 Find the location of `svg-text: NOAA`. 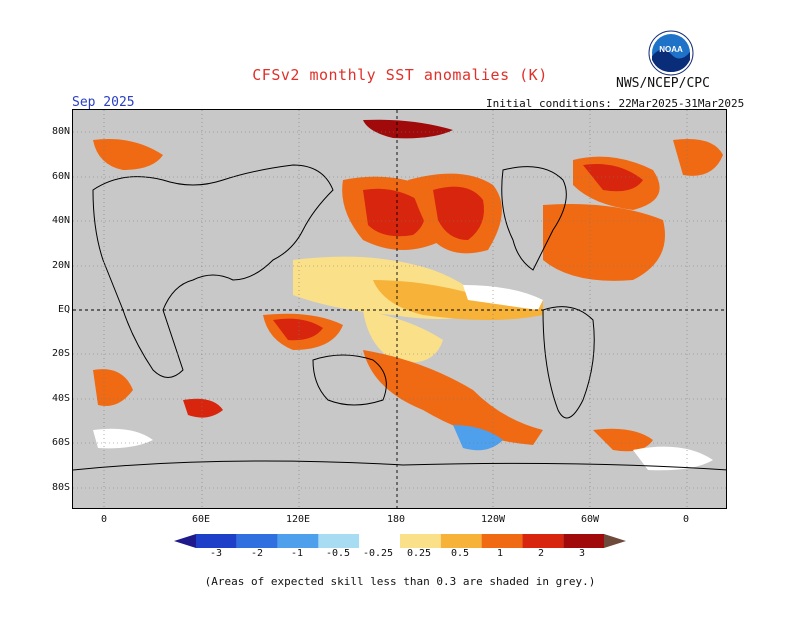

svg-text: NOAA is located at coordinates (671, 49).